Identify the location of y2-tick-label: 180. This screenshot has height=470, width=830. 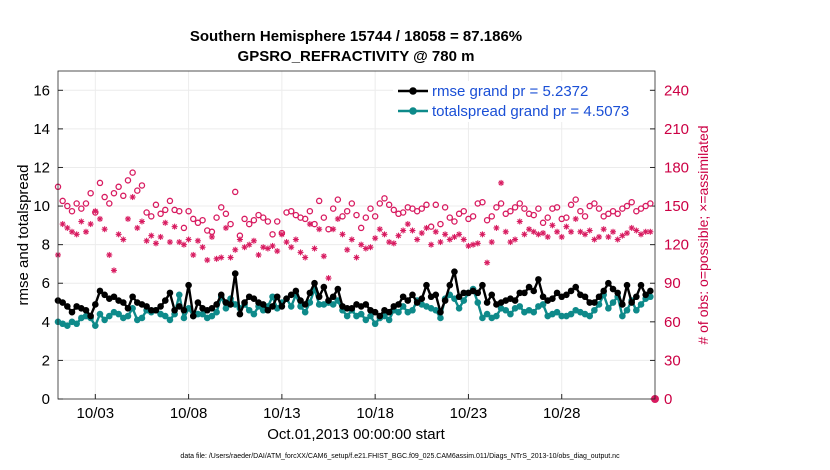
(676, 167).